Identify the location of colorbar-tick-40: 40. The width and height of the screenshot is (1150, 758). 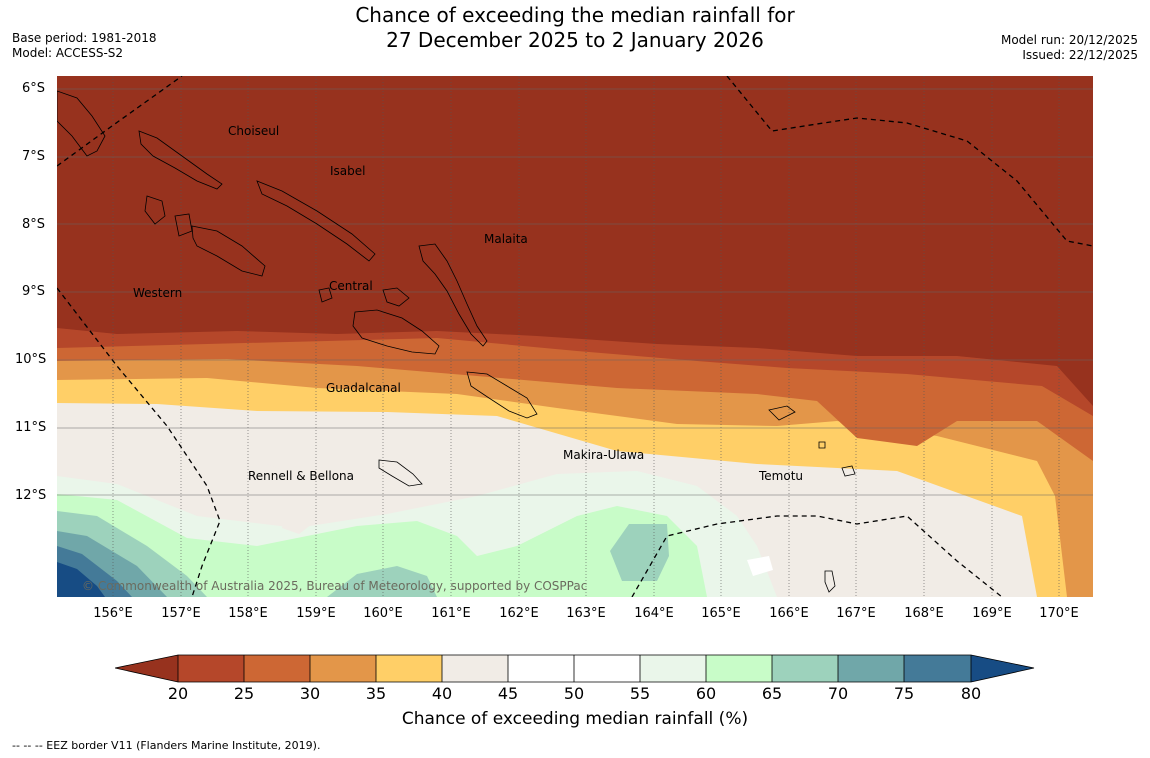
(442, 693).